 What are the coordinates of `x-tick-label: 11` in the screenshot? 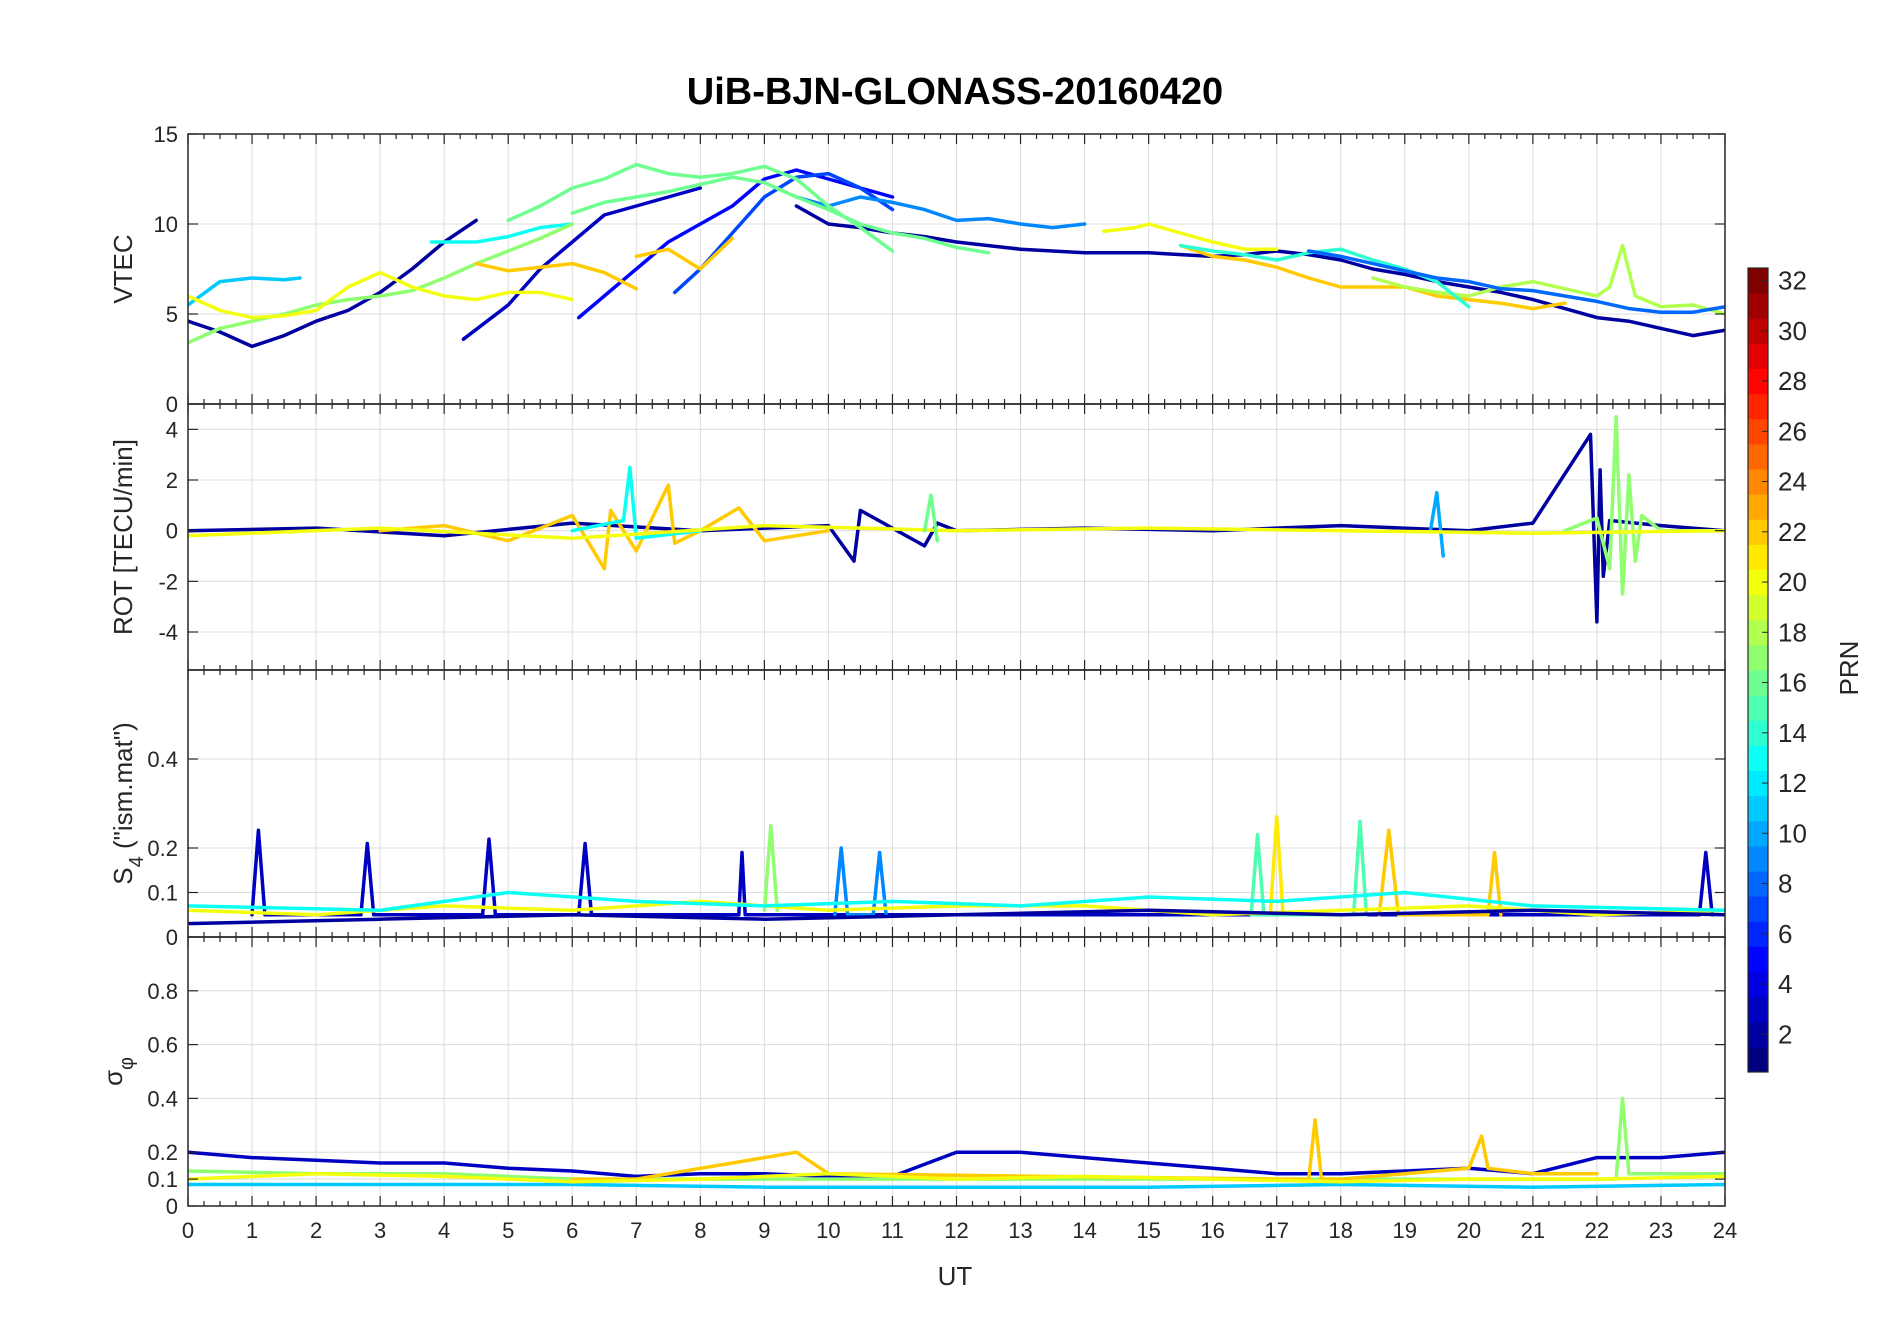 It's located at (892, 1230).